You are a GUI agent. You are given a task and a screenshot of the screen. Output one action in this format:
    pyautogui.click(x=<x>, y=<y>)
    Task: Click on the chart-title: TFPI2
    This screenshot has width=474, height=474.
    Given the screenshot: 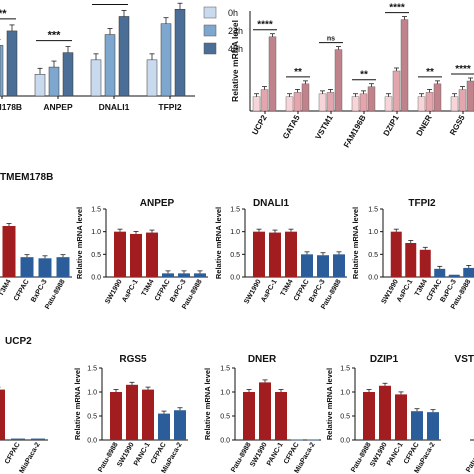 What is the action you would take?
    pyautogui.click(x=422, y=203)
    